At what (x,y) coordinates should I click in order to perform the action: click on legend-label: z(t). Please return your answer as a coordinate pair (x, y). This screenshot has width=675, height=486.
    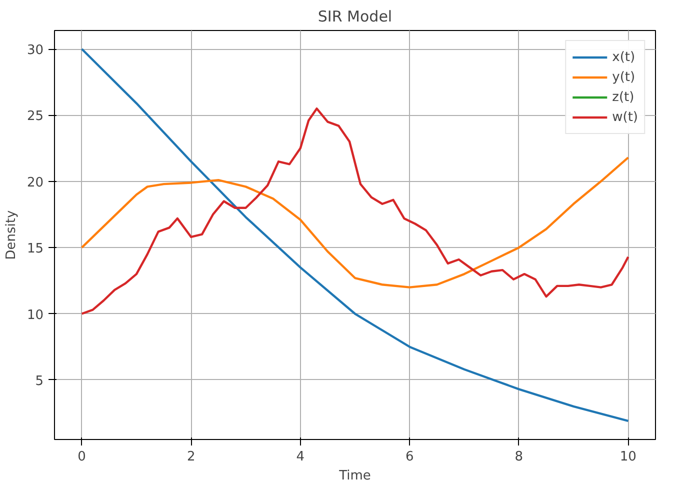
    Looking at the image, I should click on (623, 97).